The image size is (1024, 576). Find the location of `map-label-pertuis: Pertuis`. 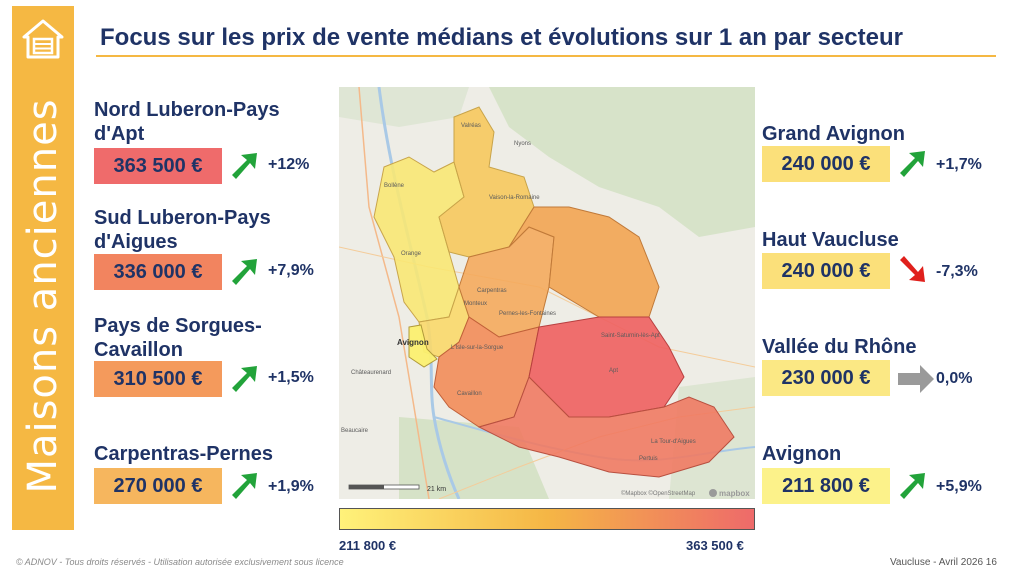

map-label-pertuis: Pertuis is located at coordinates (648, 459).